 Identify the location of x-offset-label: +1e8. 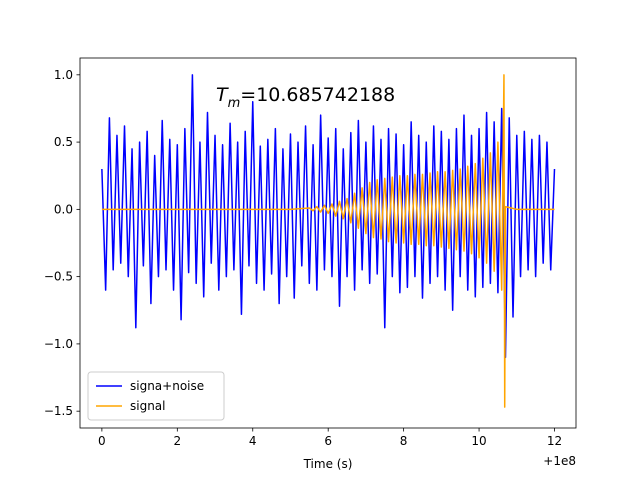
(559, 461).